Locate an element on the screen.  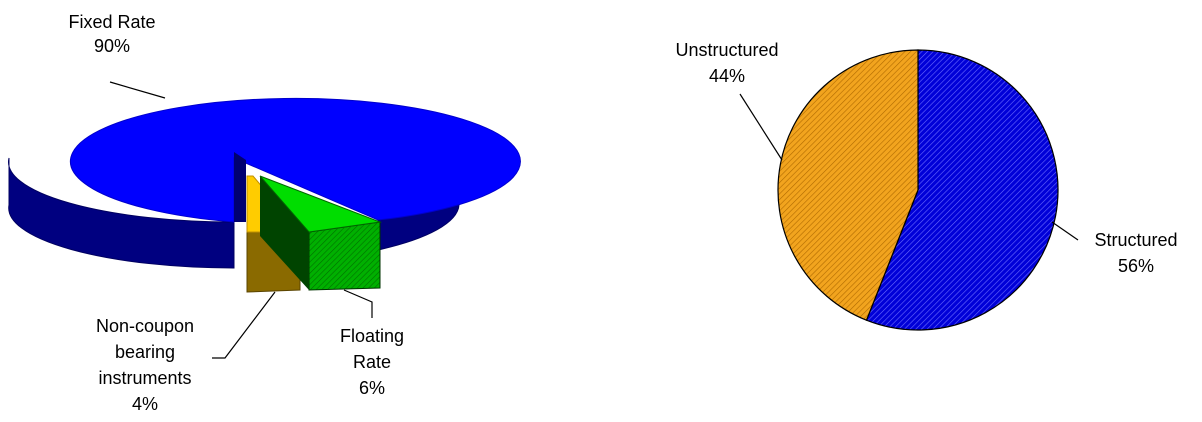
slice-floating is located at coordinates (320, 204).